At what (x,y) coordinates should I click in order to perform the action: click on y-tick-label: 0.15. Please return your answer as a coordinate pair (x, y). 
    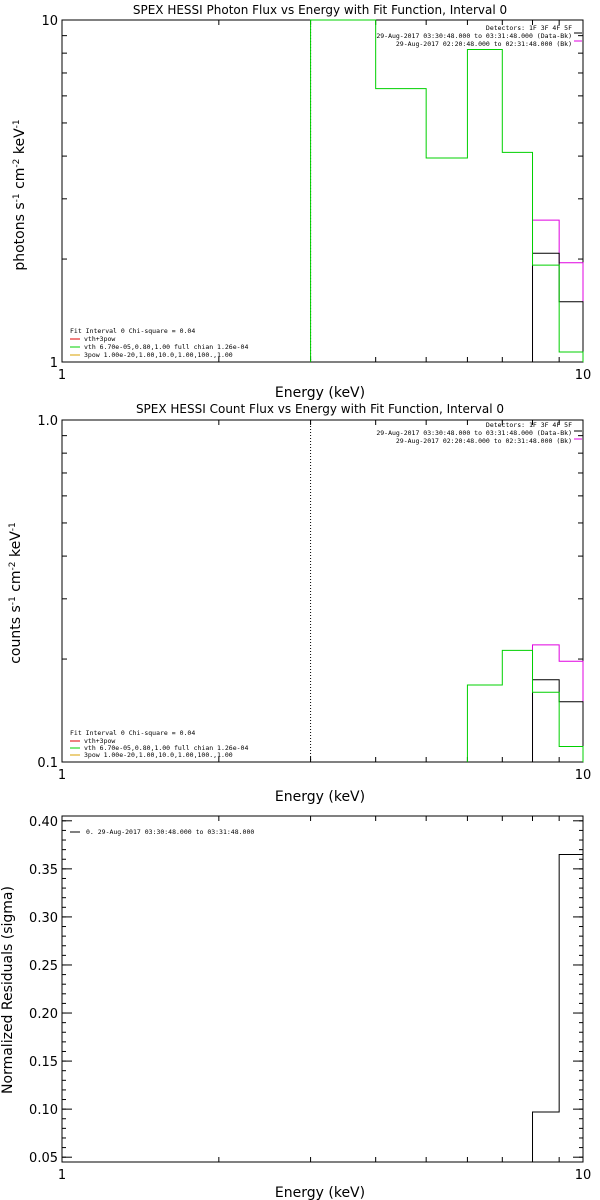
    Looking at the image, I should click on (43, 1062).